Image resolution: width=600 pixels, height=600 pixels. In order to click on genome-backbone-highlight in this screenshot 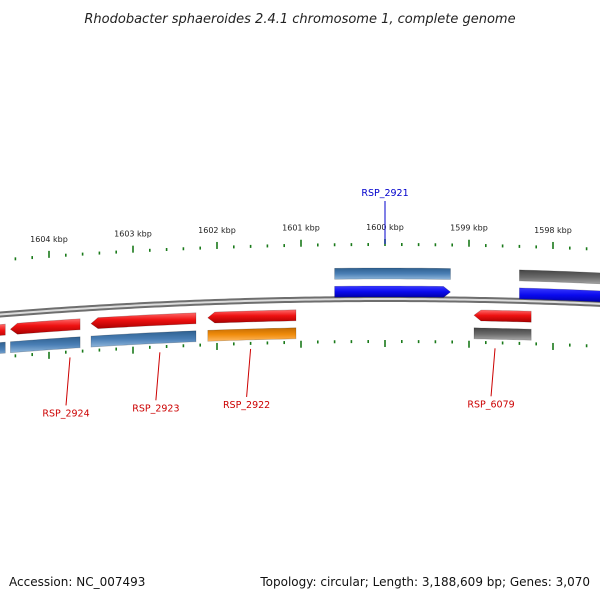, I will do `click(300, 307)`.